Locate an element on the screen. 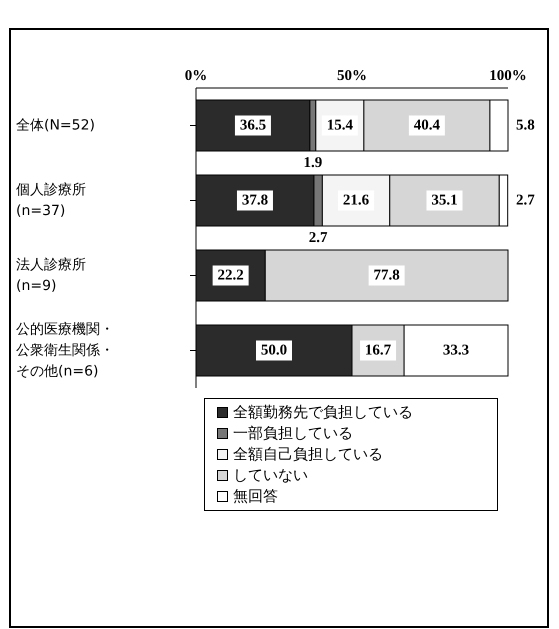 The height and width of the screenshot is (629, 559). data-label: 35.1 is located at coordinates (444, 200).